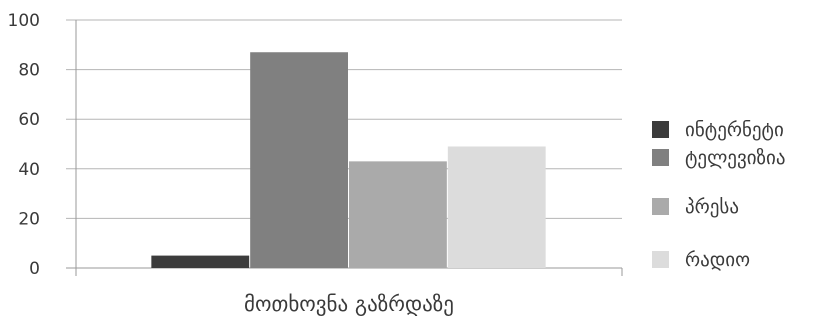 This screenshot has width=816, height=328. What do you see at coordinates (24, 21) in the screenshot?
I see `y-tick-label: 100` at bounding box center [24, 21].